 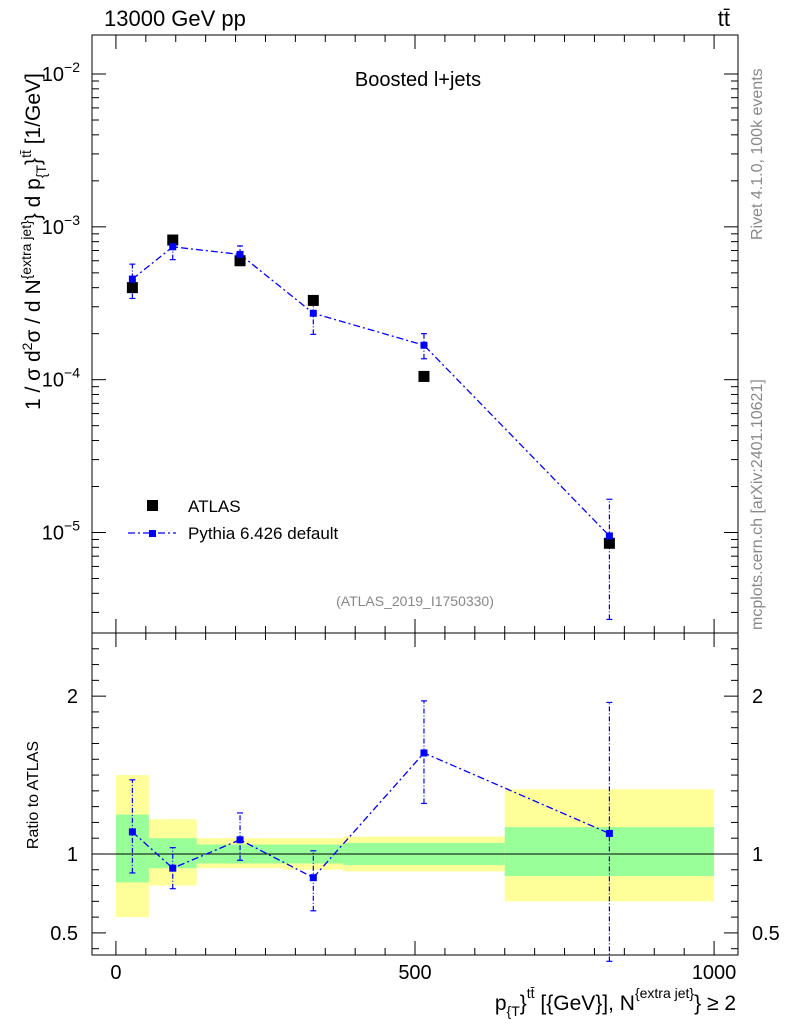 I want to click on main-y-tick-label: 10⁻⁴, so click(x=61, y=378).